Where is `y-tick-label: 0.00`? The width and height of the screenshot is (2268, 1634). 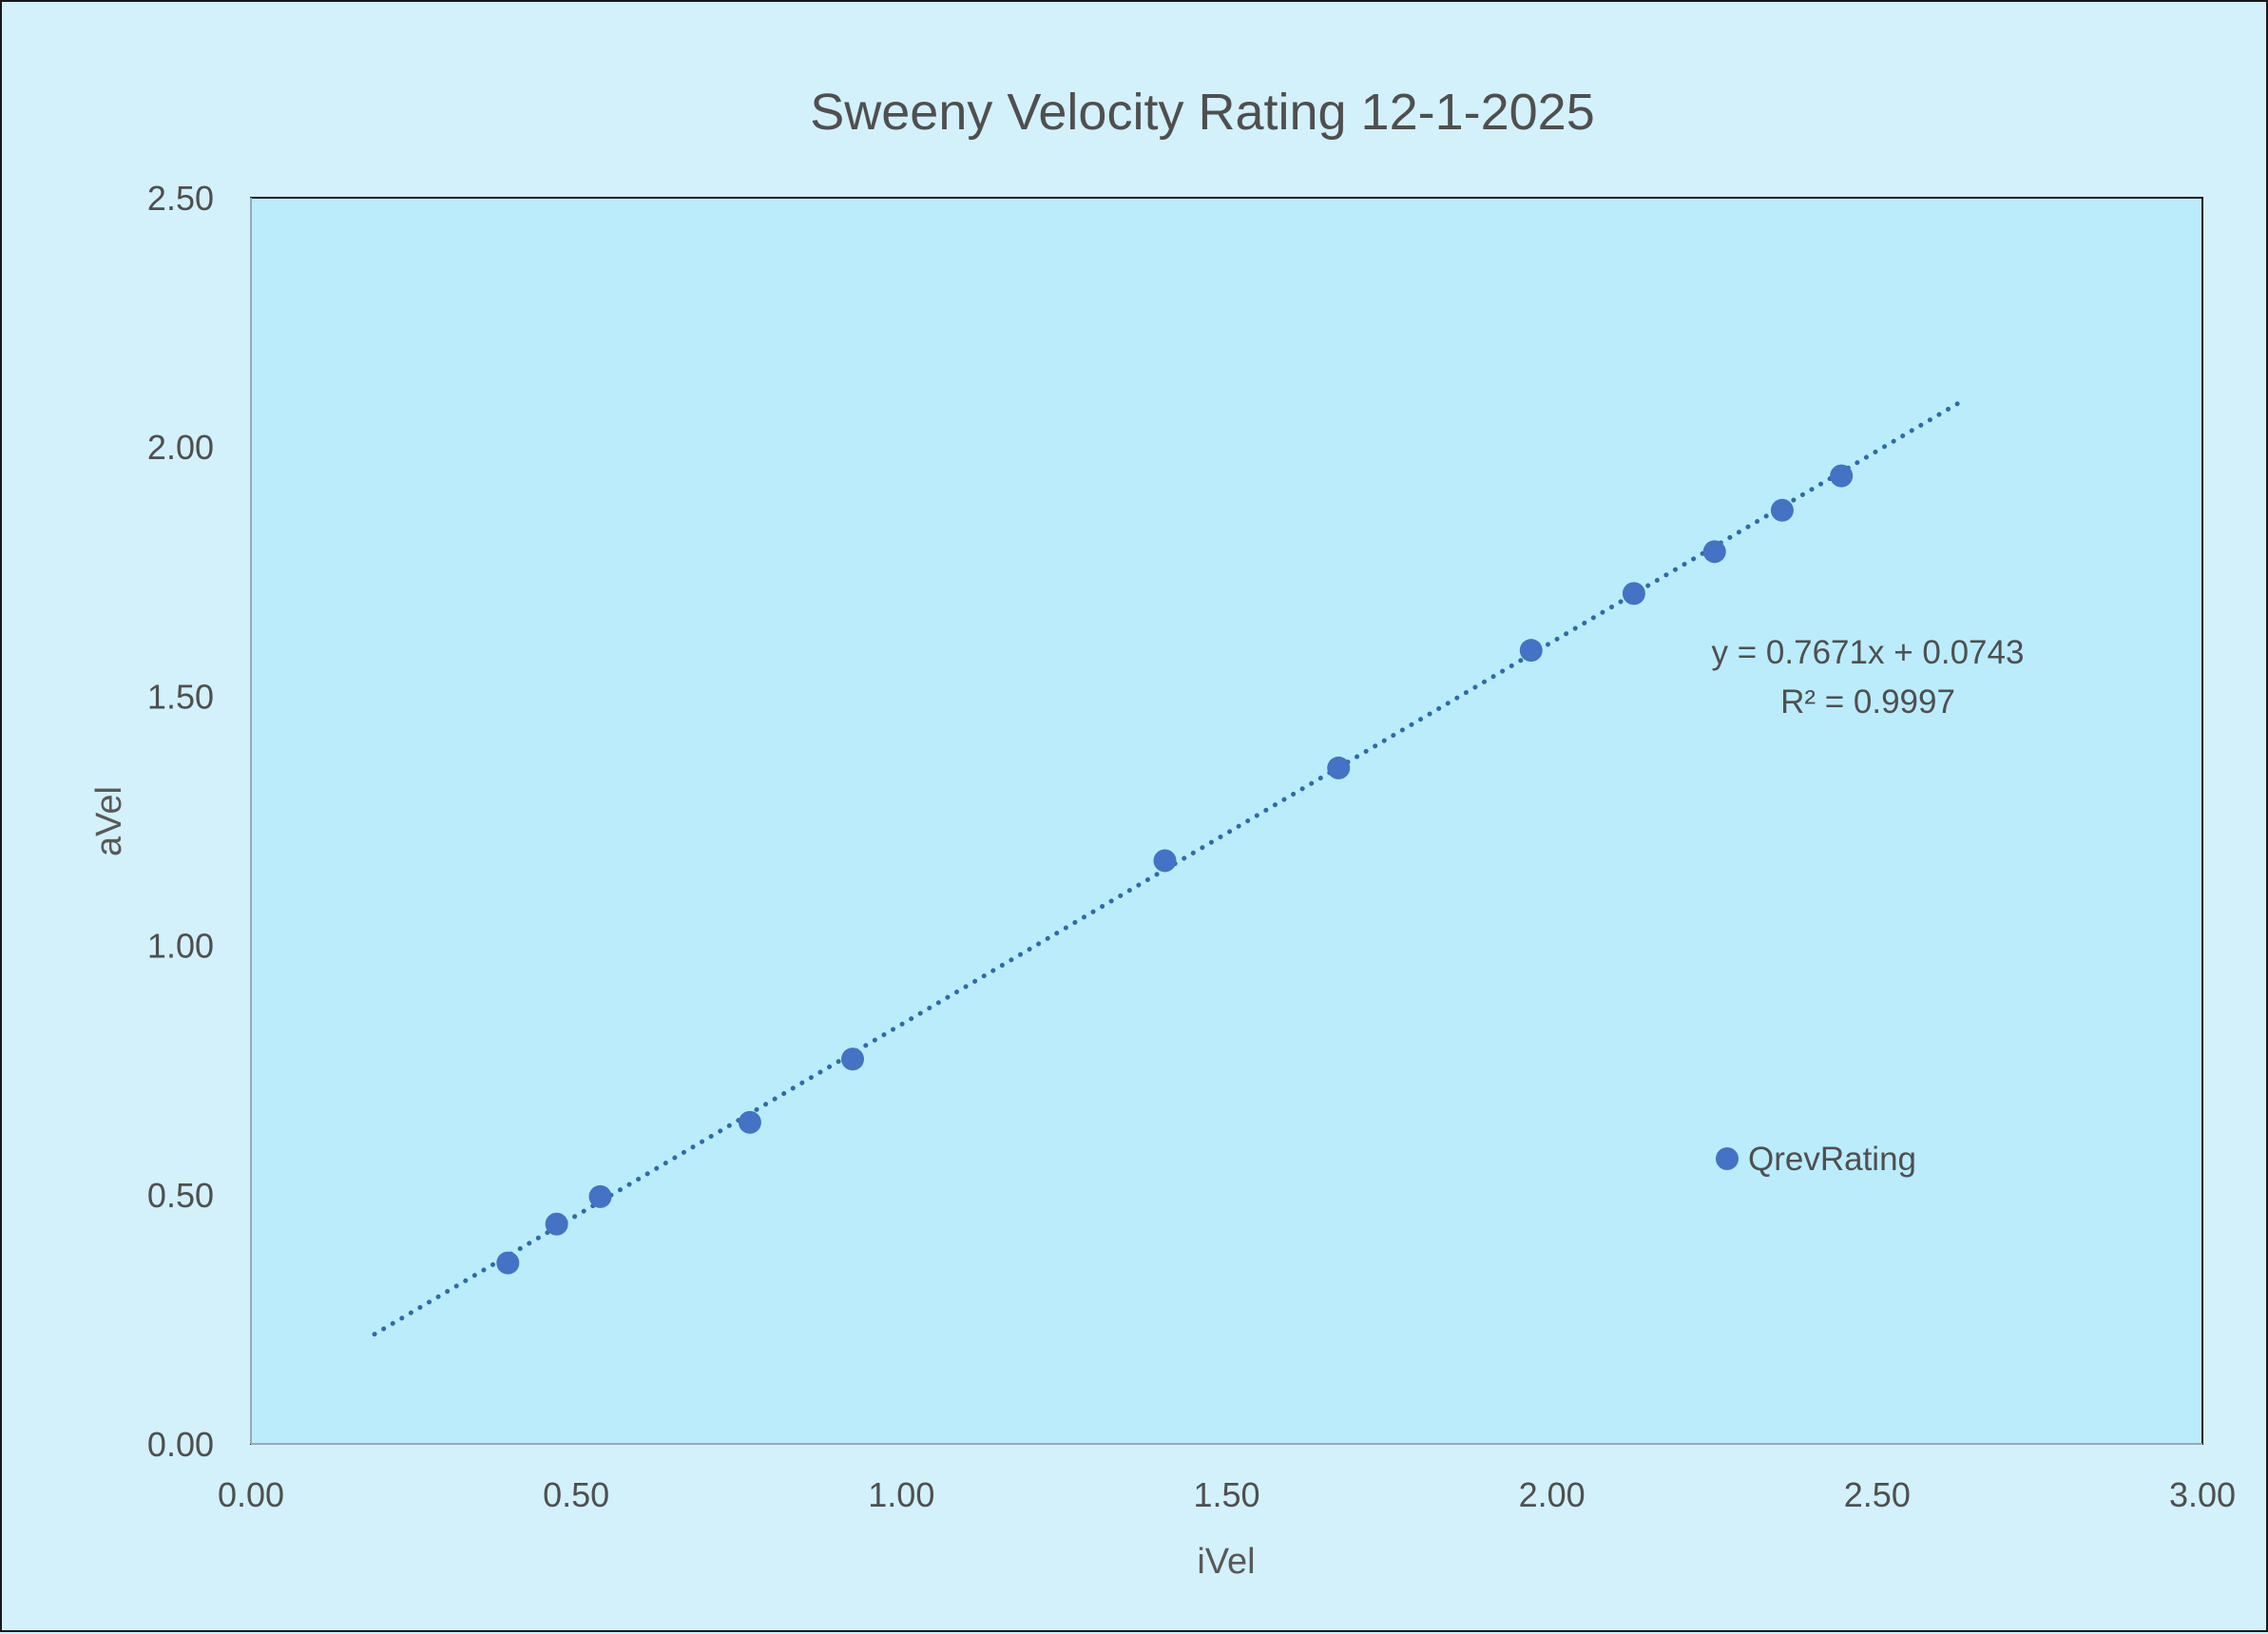 y-tick-label: 0.00 is located at coordinates (180, 1444).